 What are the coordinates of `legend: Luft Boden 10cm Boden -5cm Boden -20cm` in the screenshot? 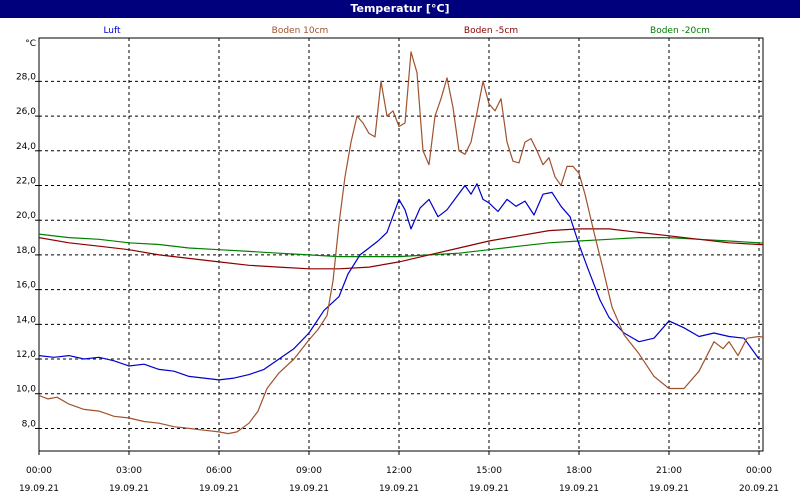 It's located at (406, 31).